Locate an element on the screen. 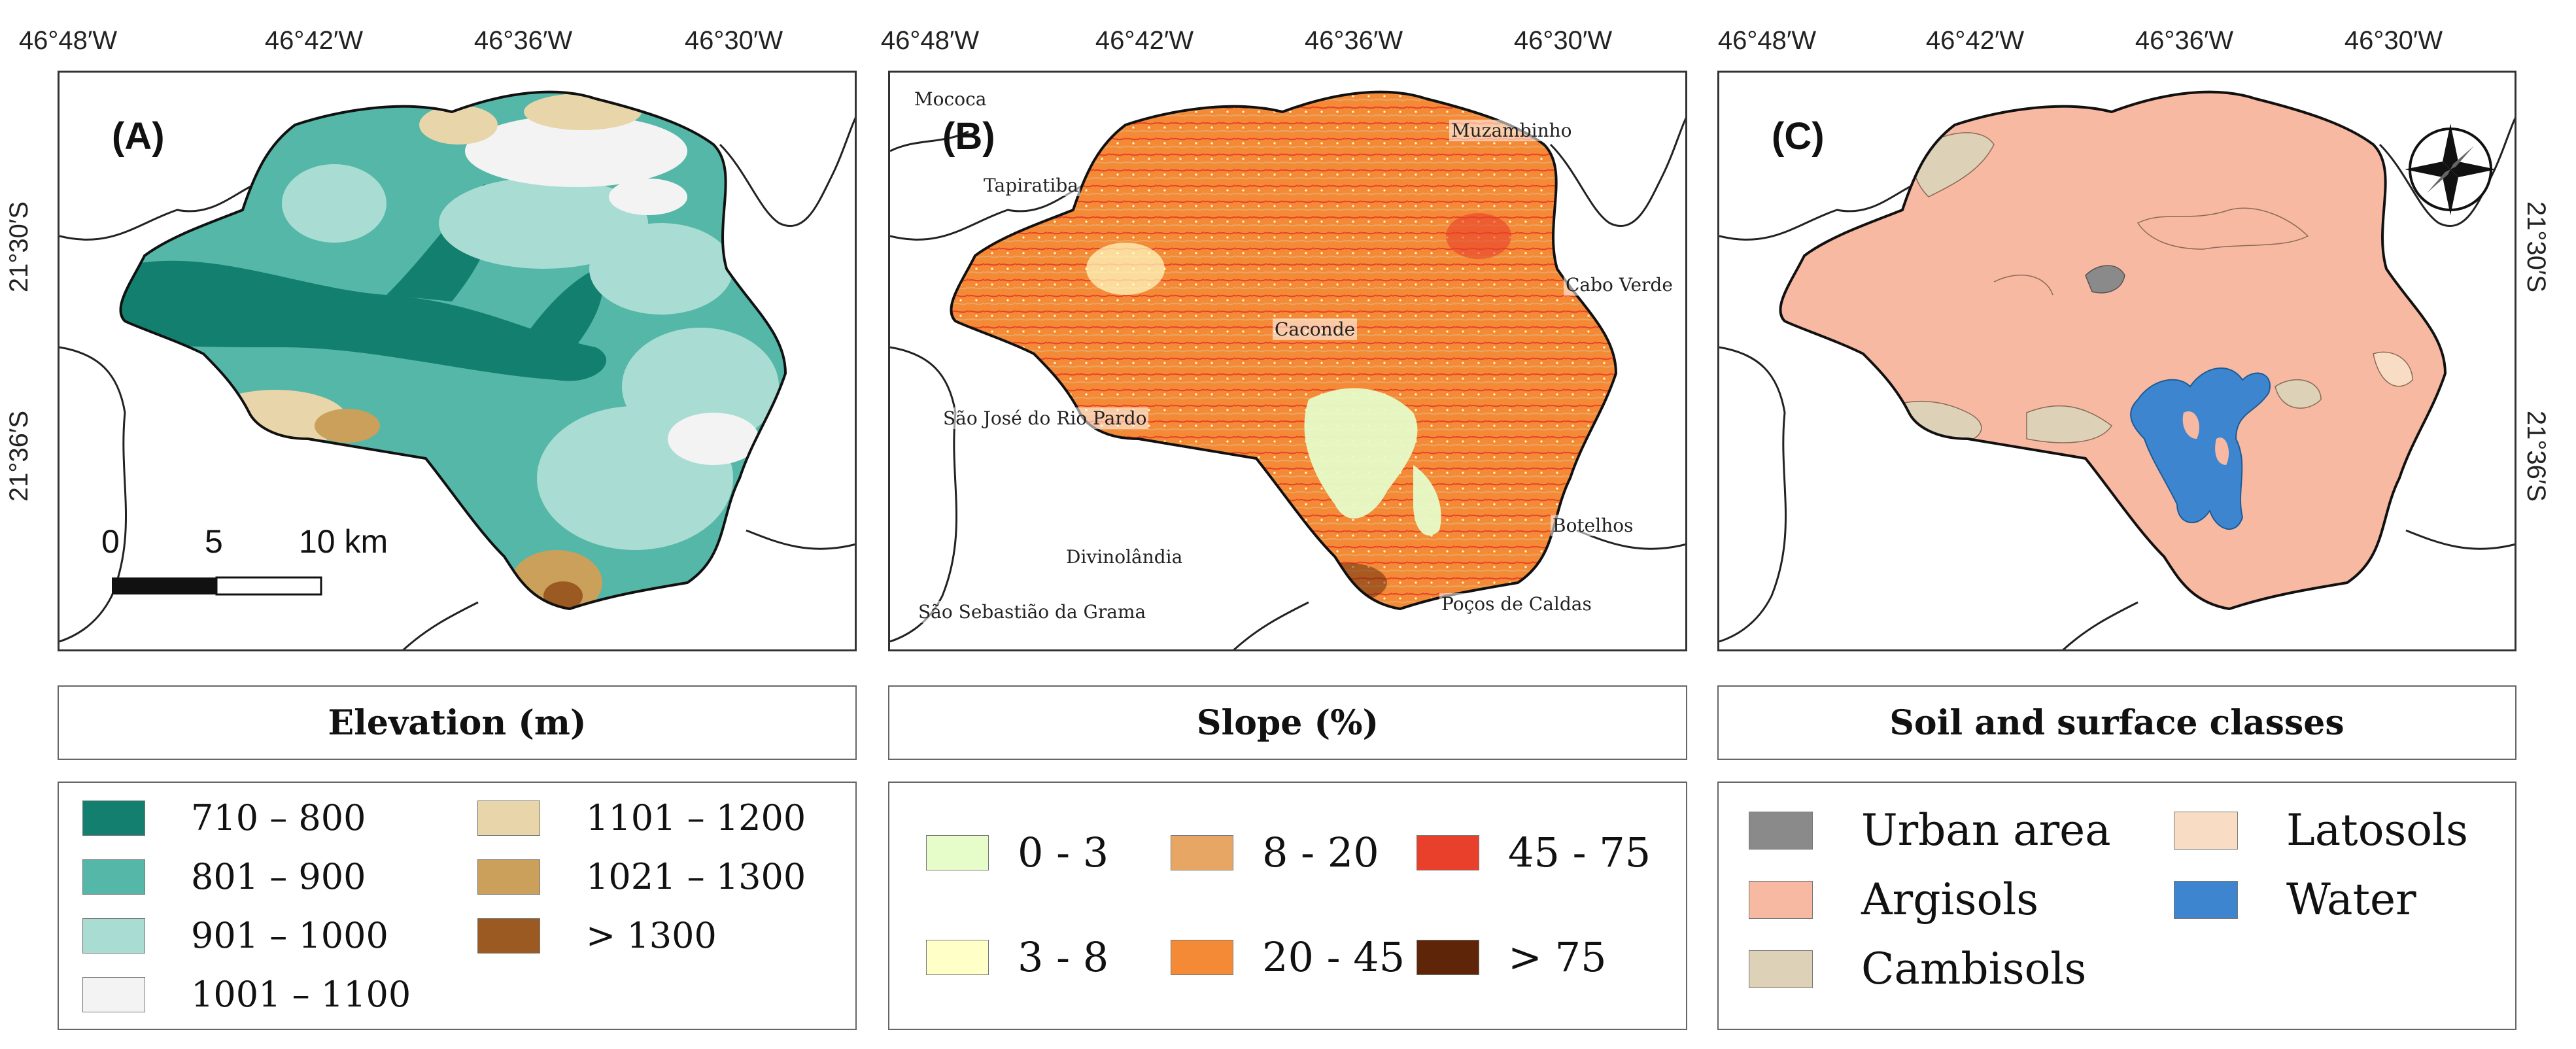  scale-bar-black-segment is located at coordinates (164, 585).